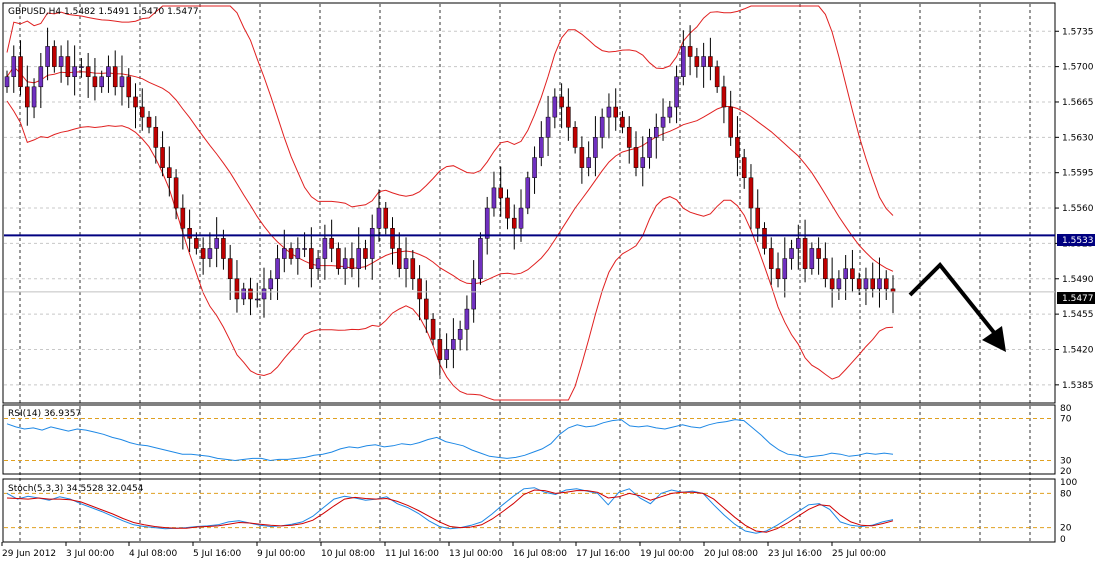  I want to click on price-tick-label: 1.5700, so click(1078, 68).